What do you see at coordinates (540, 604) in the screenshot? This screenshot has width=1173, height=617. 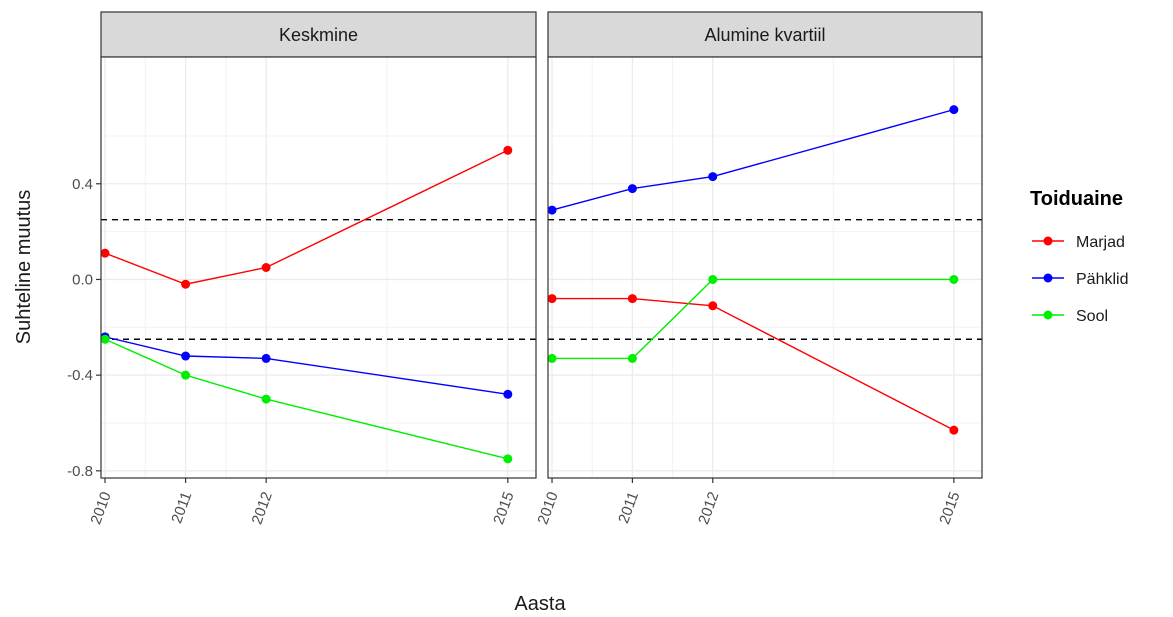 I see `x-axis-title: Aasta` at bounding box center [540, 604].